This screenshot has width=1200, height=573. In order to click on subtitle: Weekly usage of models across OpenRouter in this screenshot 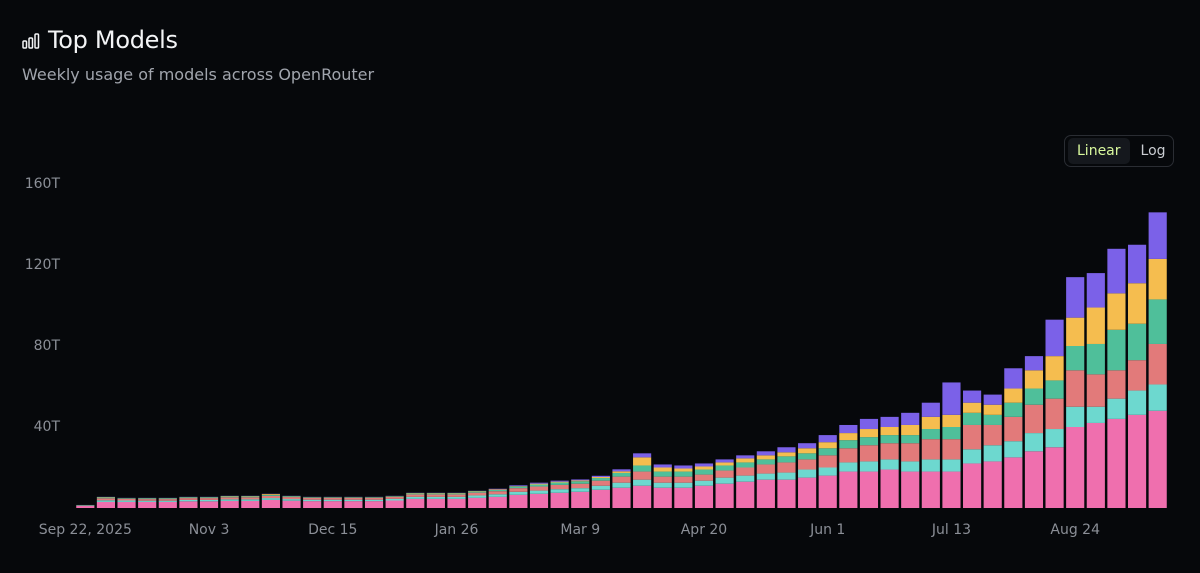, I will do `click(198, 74)`.